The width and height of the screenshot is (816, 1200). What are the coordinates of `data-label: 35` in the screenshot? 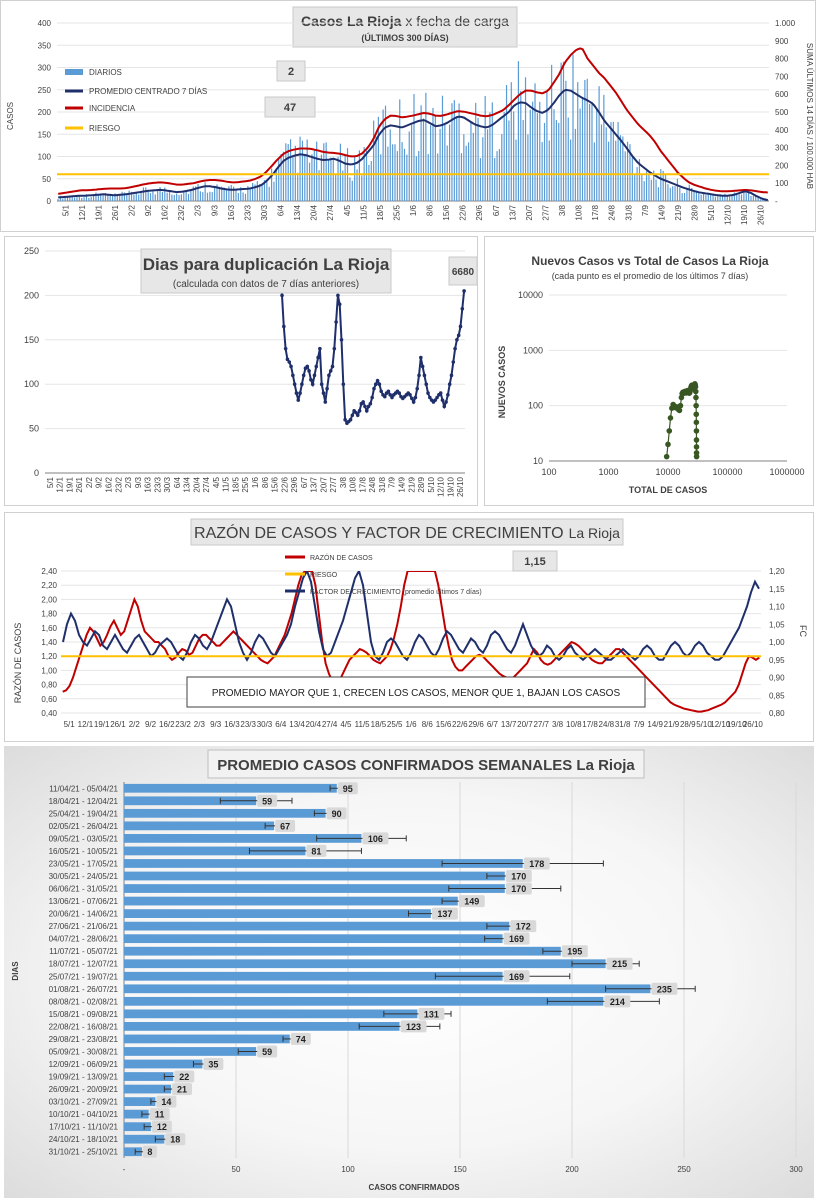 It's located at (213, 1065).